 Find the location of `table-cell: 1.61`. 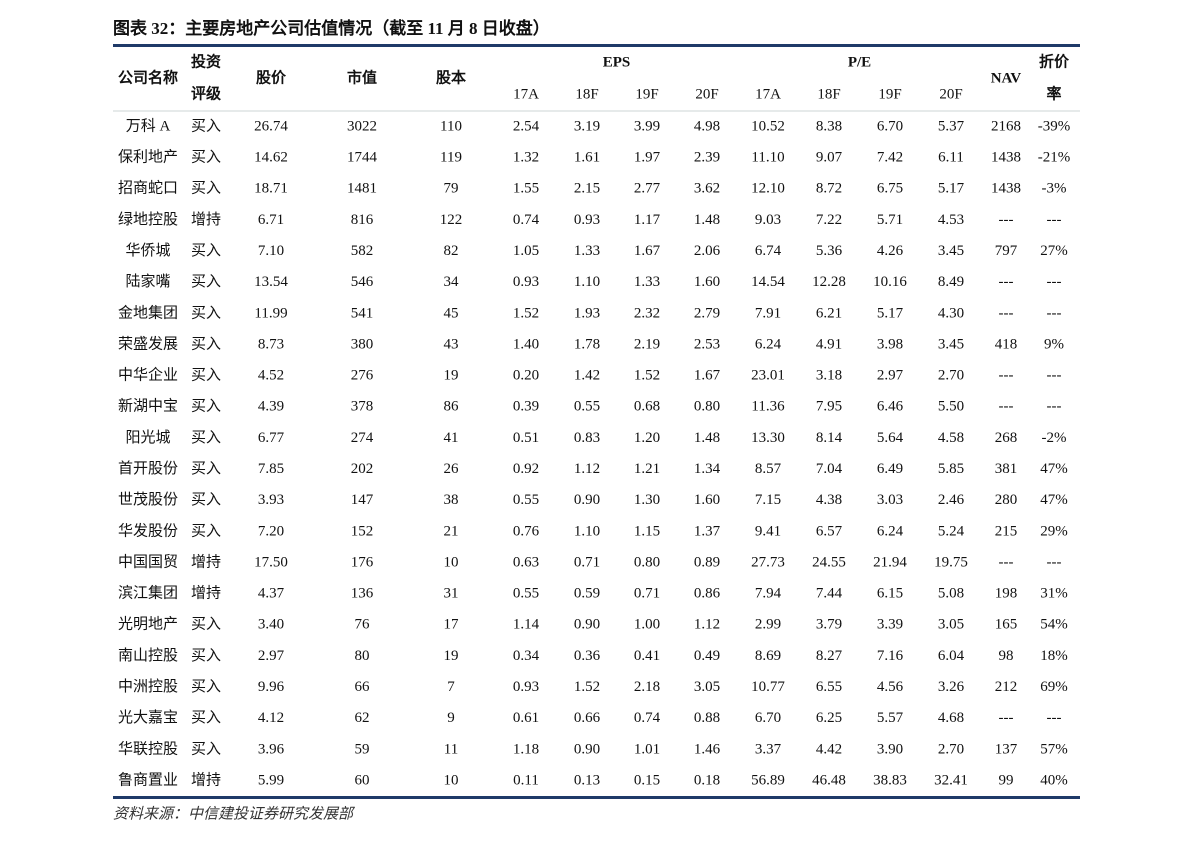

table-cell: 1.61 is located at coordinates (587, 158).